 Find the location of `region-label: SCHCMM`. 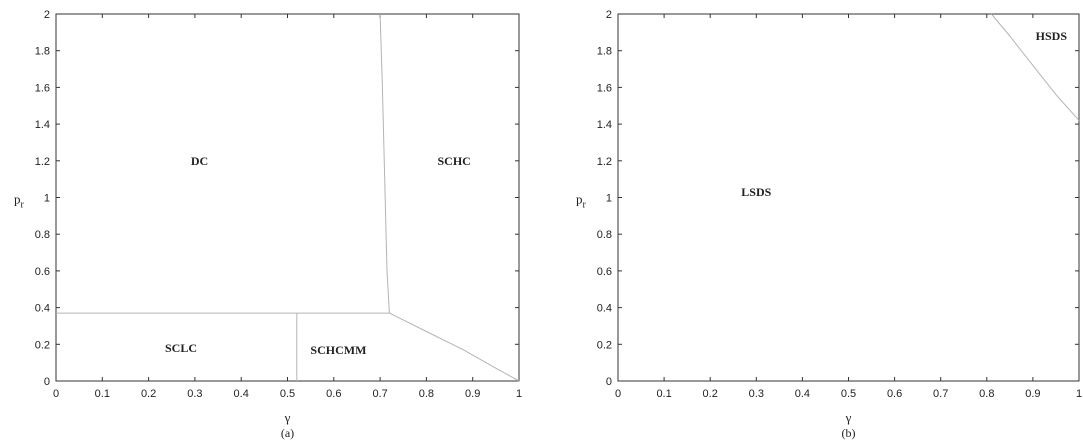

region-label: SCHCMM is located at coordinates (338, 350).